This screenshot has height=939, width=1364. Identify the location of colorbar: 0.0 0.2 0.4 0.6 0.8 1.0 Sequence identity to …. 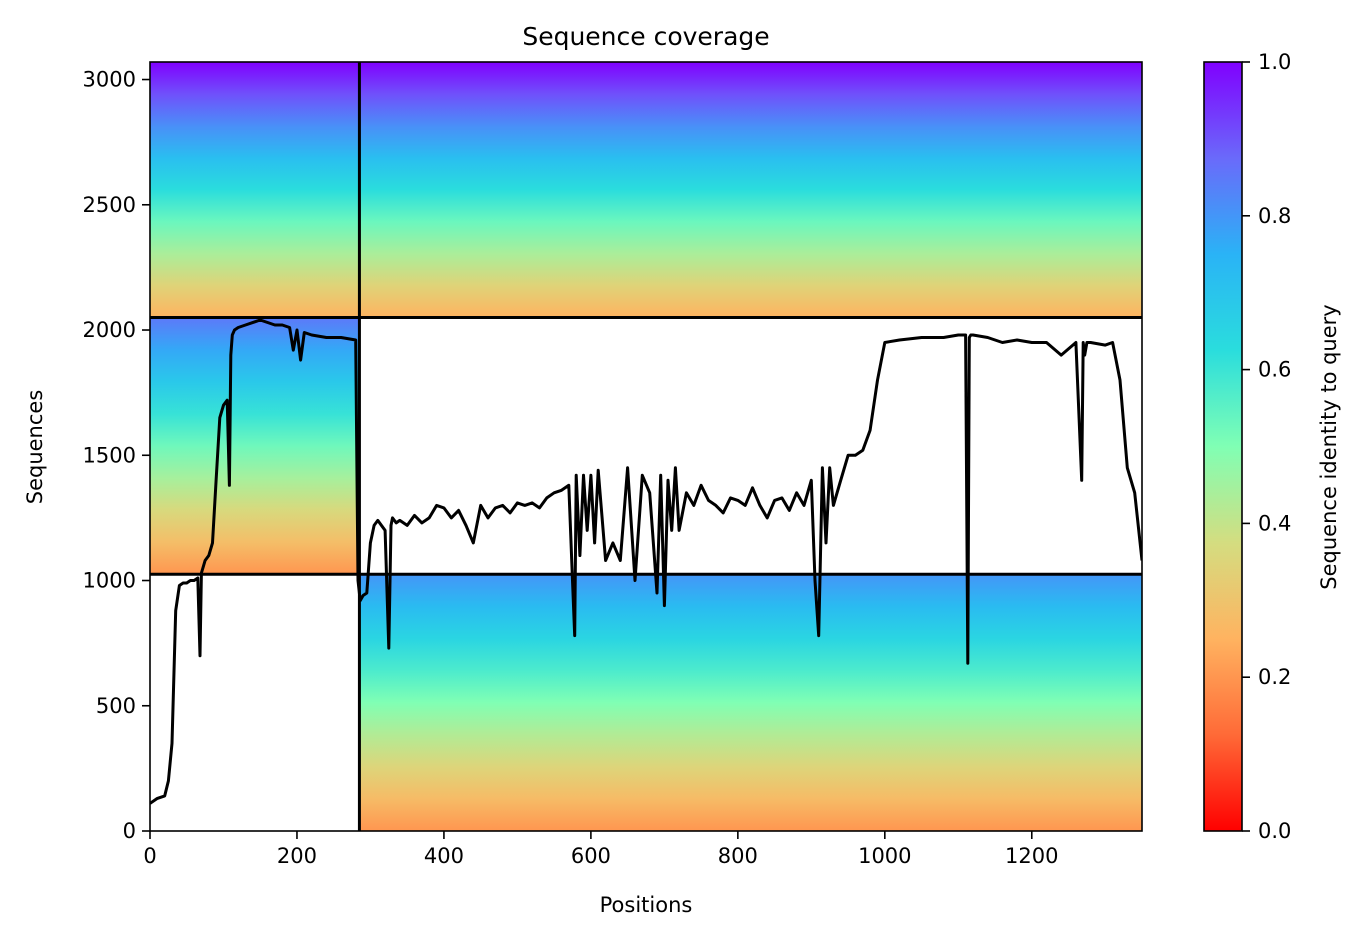
(1272, 446).